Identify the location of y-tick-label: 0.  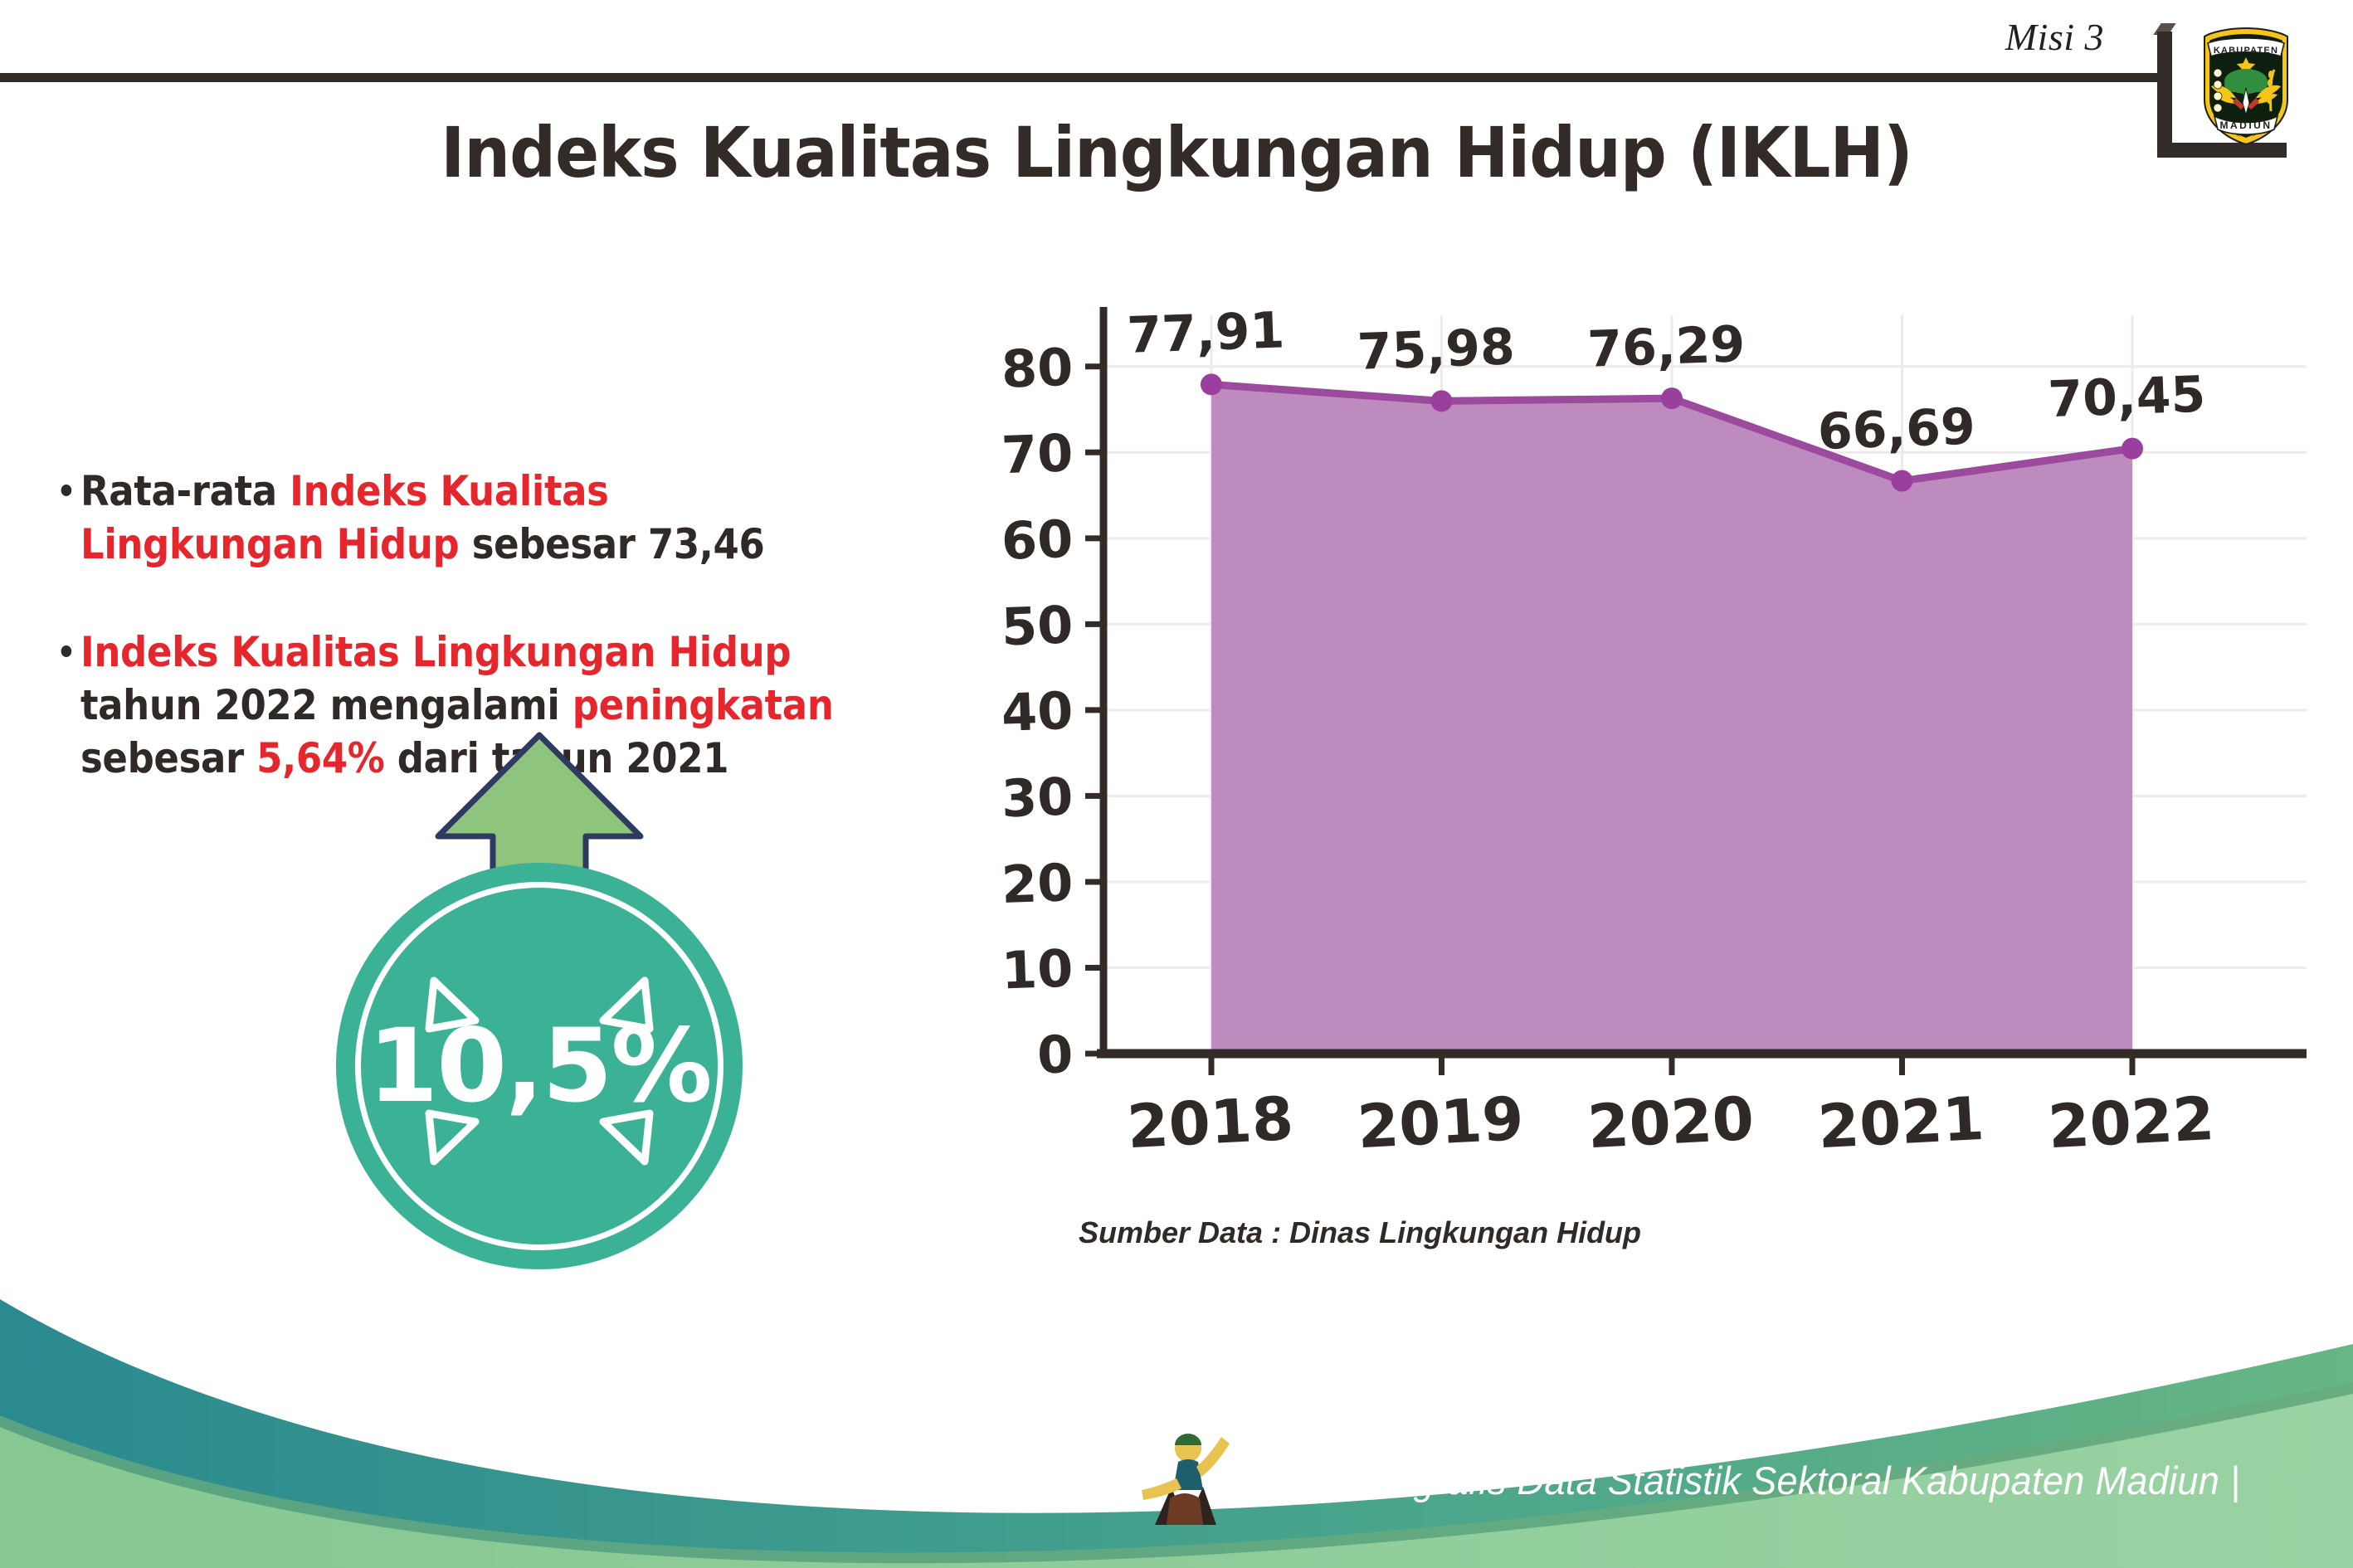
(1055, 1054).